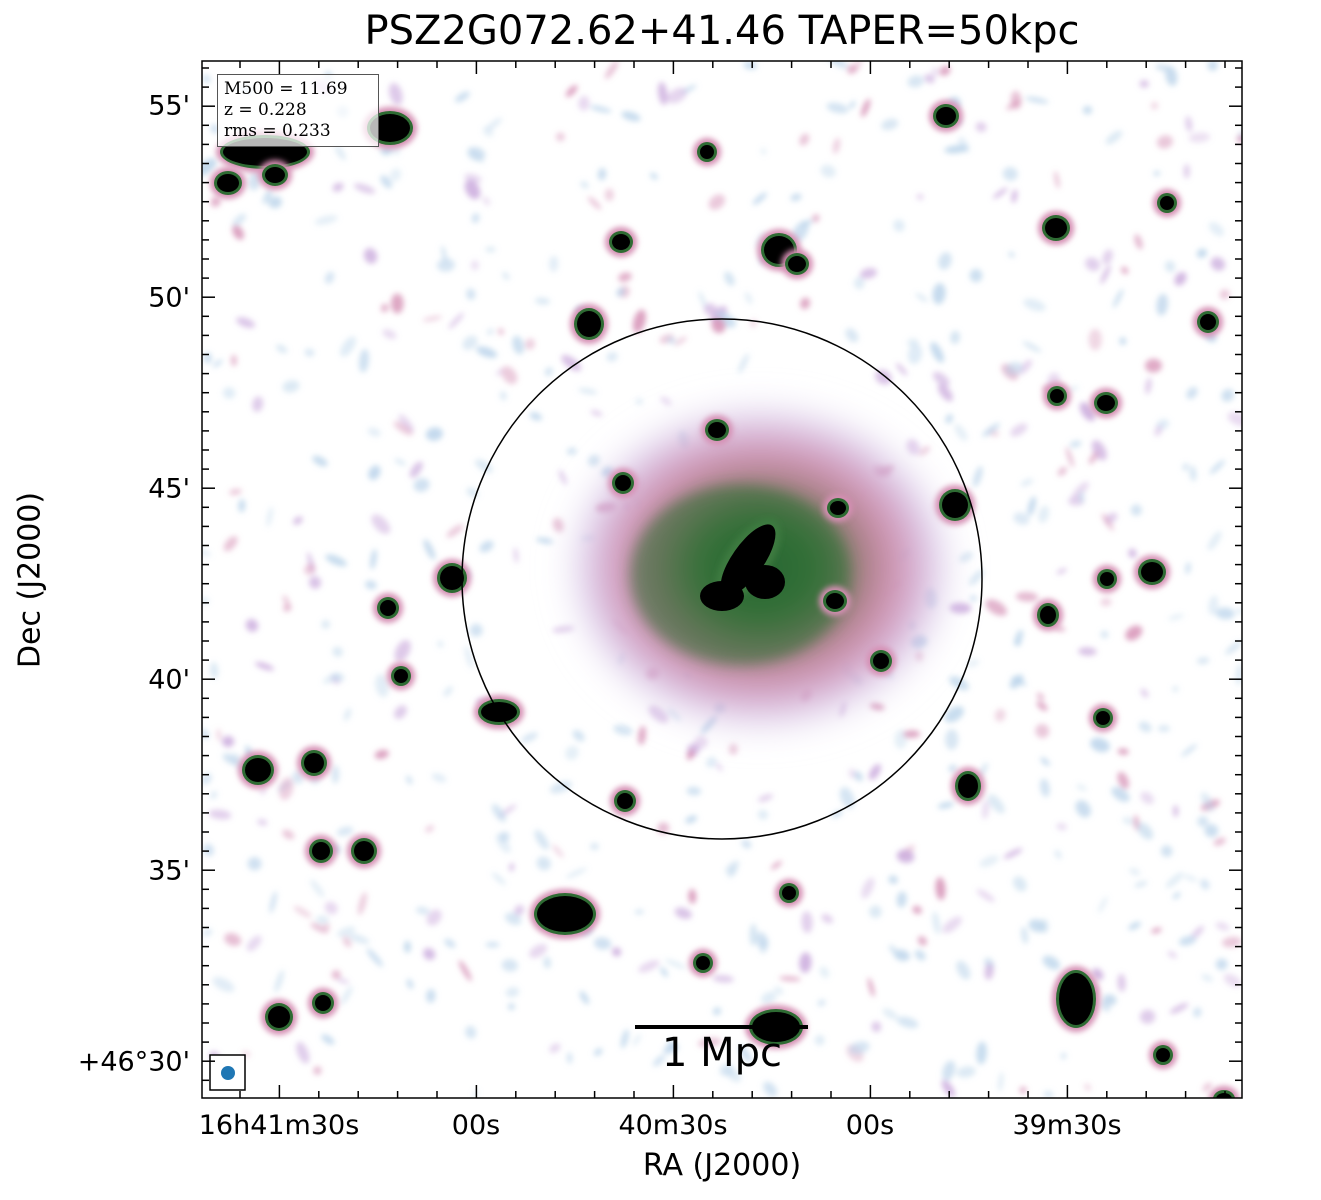  What do you see at coordinates (169, 489) in the screenshot?
I see `y-tick-label: 45'` at bounding box center [169, 489].